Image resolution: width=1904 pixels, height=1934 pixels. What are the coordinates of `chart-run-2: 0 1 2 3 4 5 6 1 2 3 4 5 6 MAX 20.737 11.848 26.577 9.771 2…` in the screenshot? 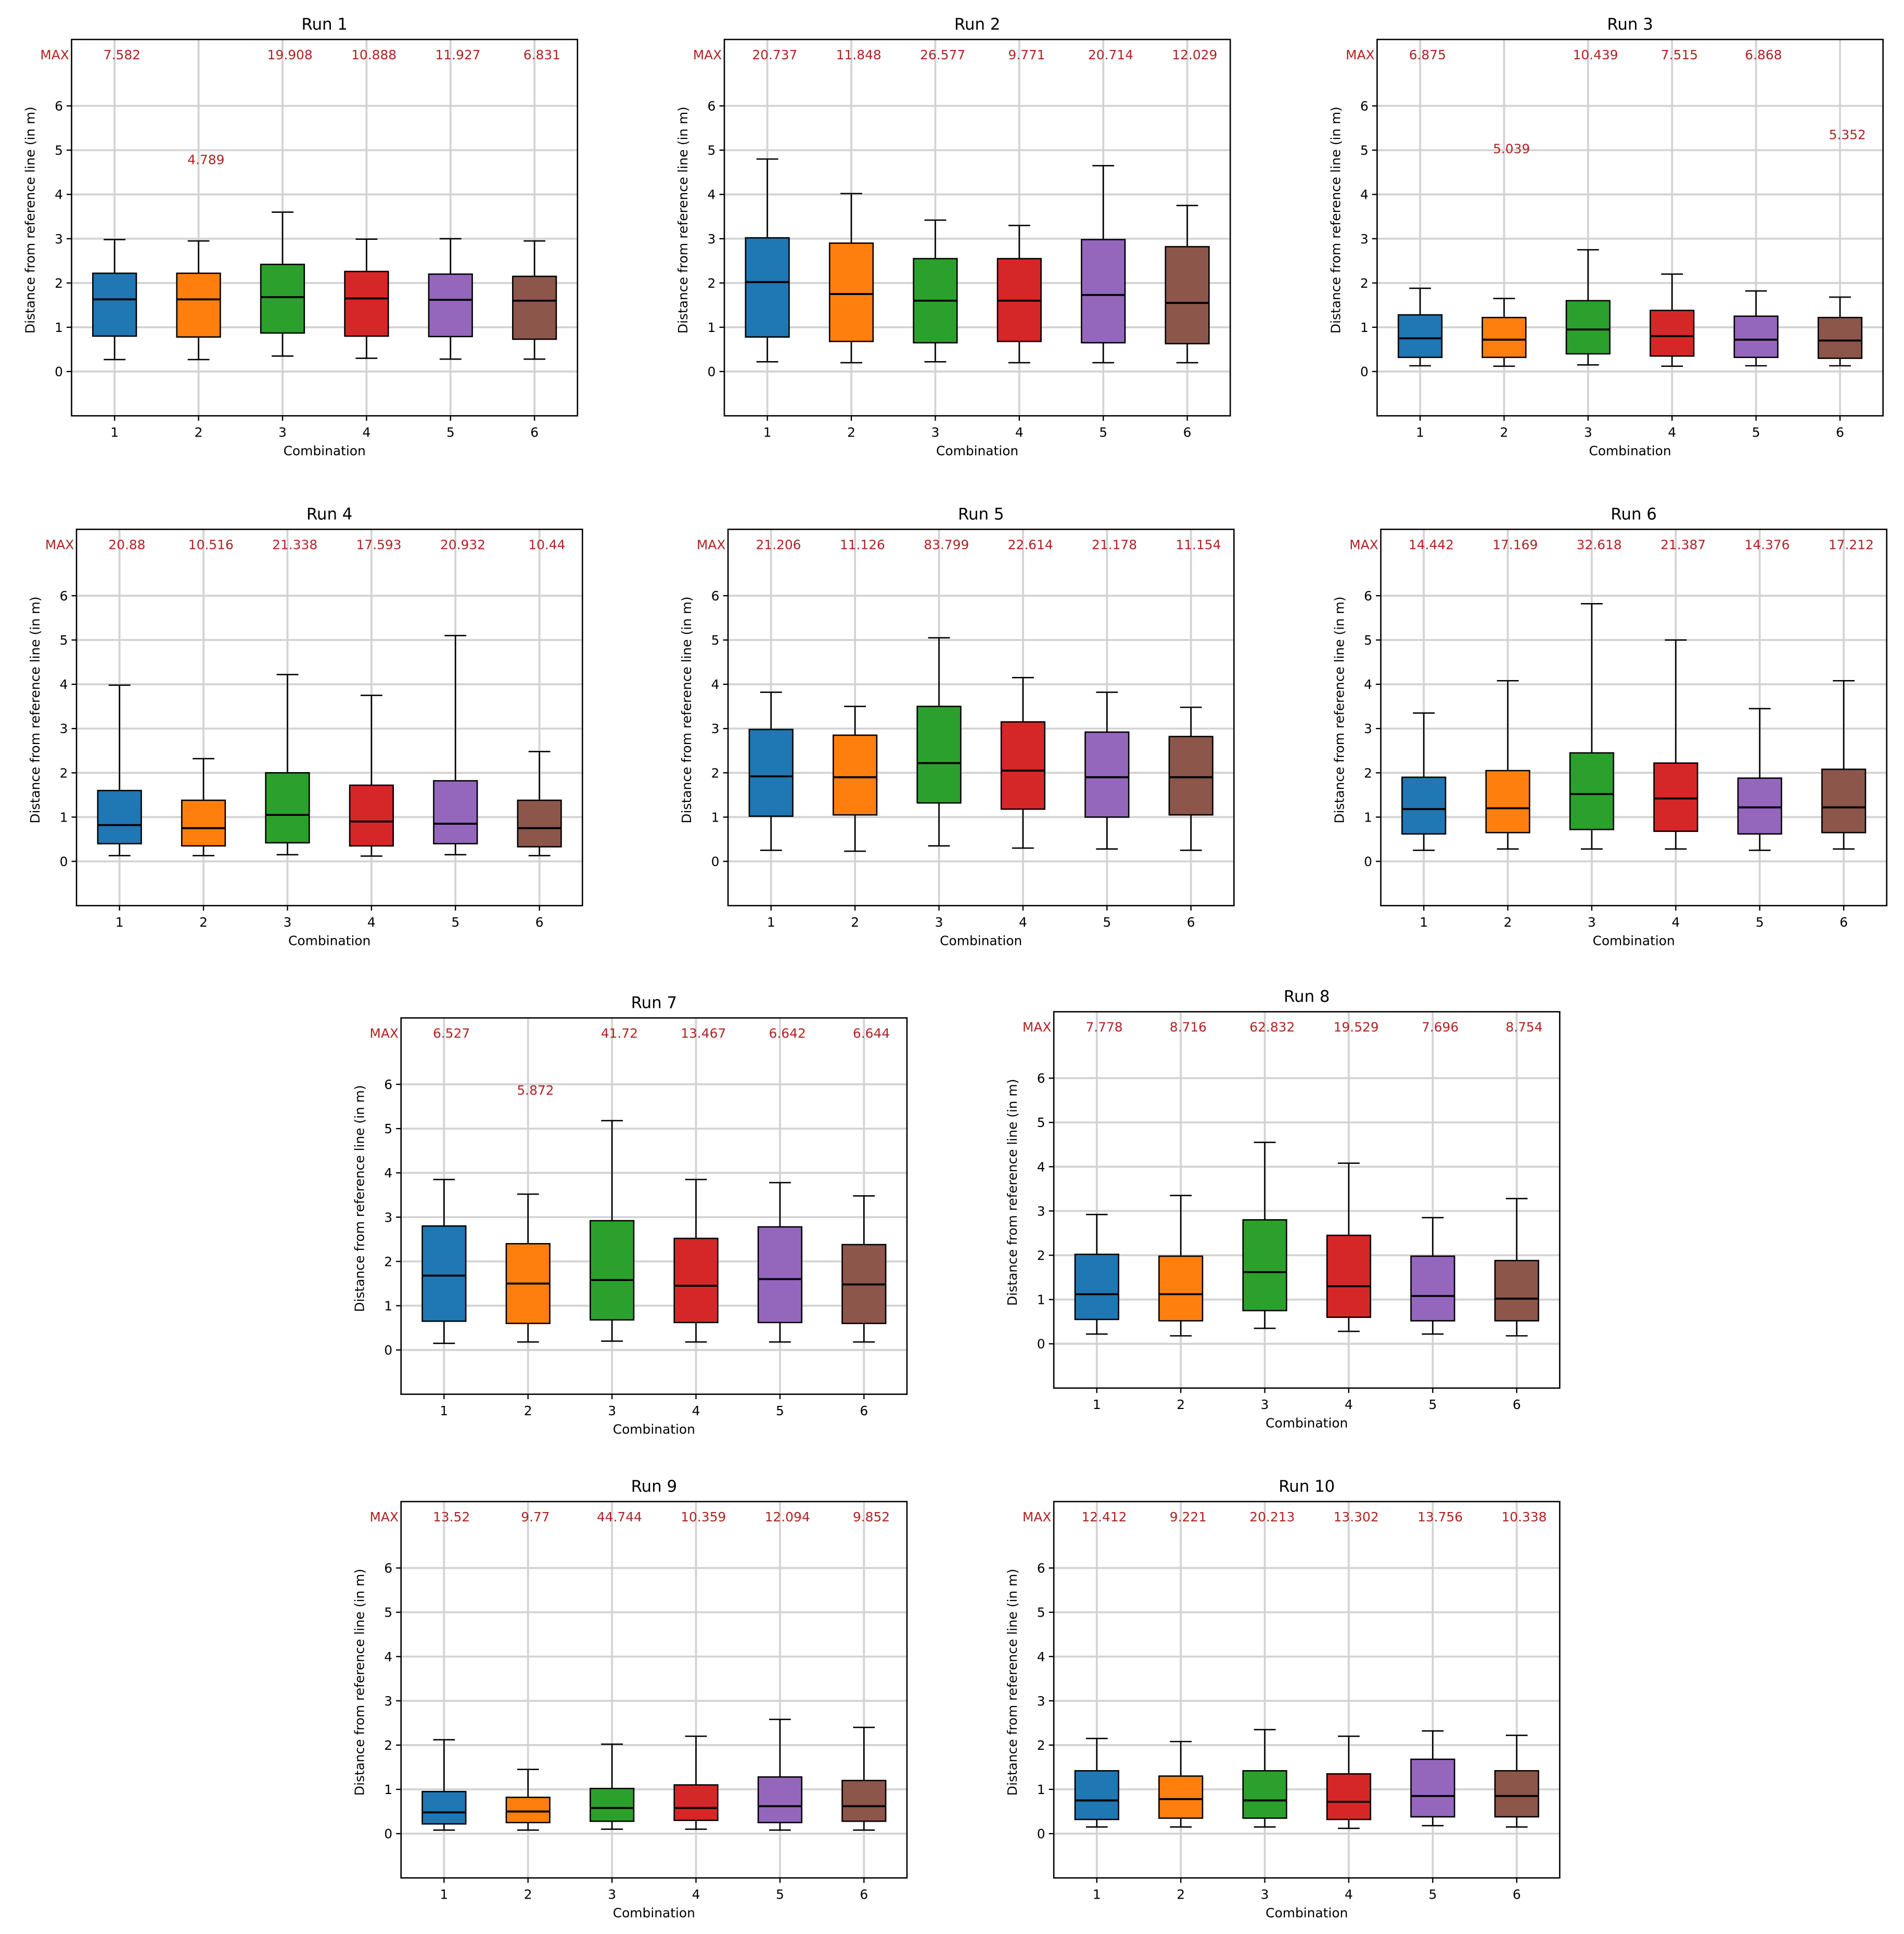 It's located at (953, 236).